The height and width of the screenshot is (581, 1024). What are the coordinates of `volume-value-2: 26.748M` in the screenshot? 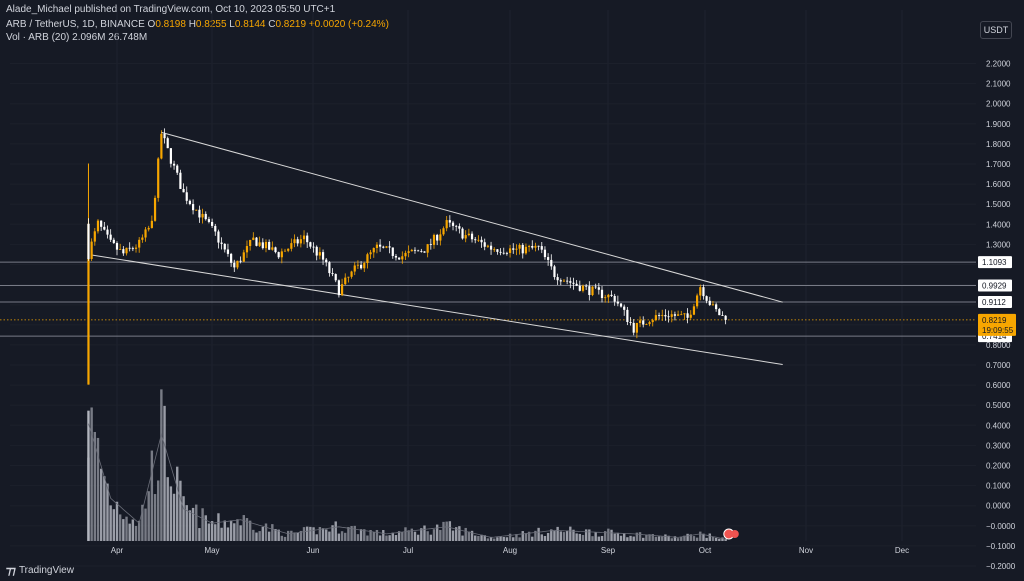 It's located at (128, 37).